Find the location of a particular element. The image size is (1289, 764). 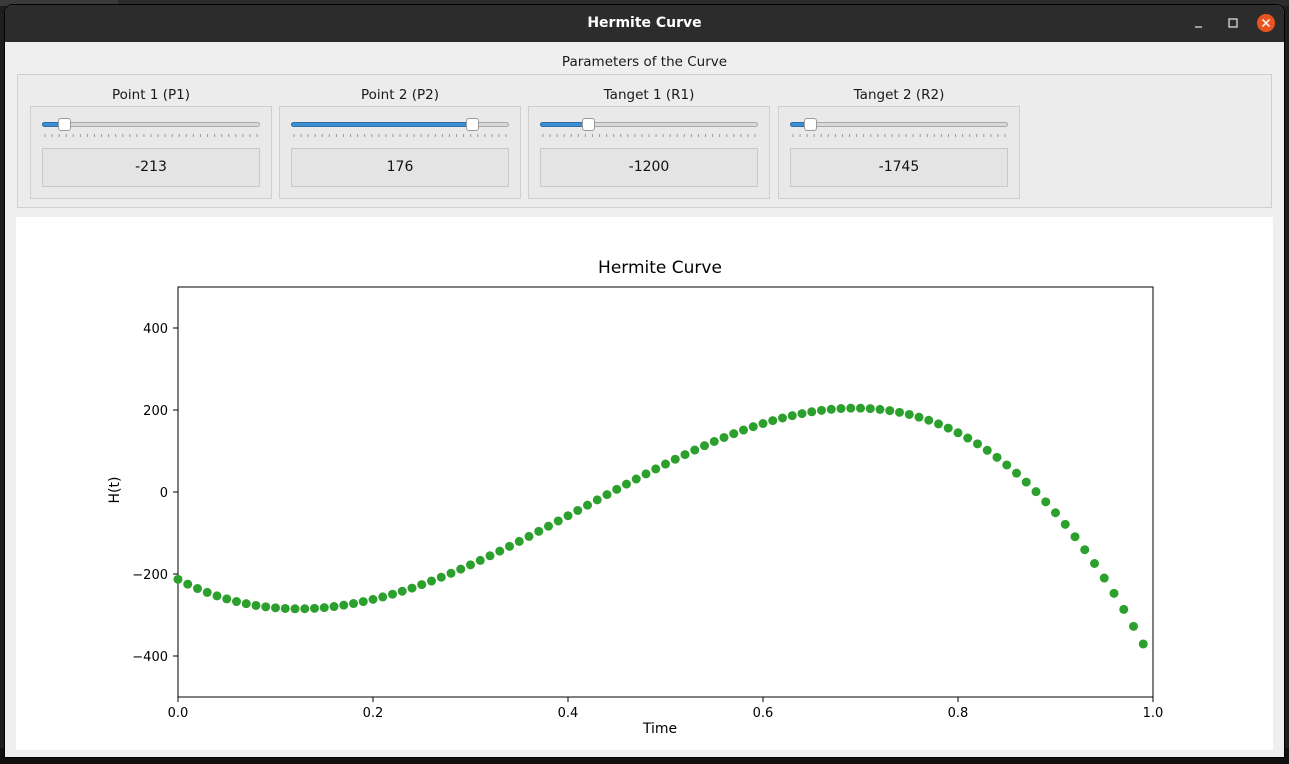

minimize-button is located at coordinates (1199, 23).